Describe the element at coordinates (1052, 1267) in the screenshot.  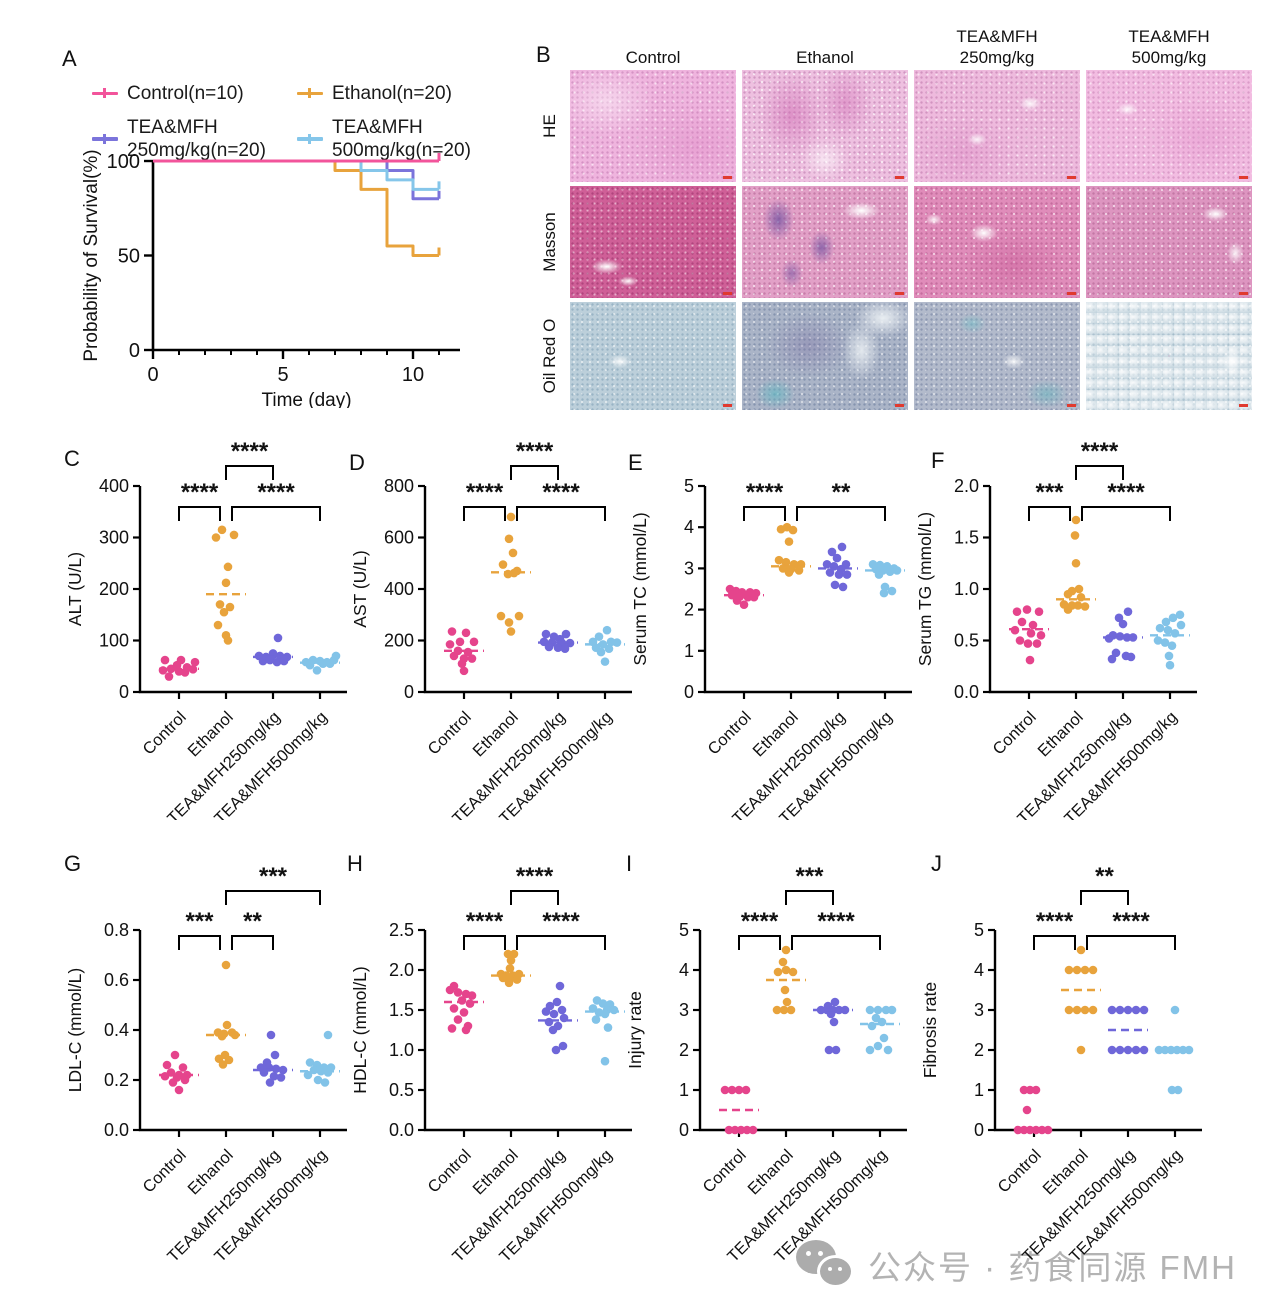
I see `watermark-text: 公众号 · 药食同源 FMH` at that location.